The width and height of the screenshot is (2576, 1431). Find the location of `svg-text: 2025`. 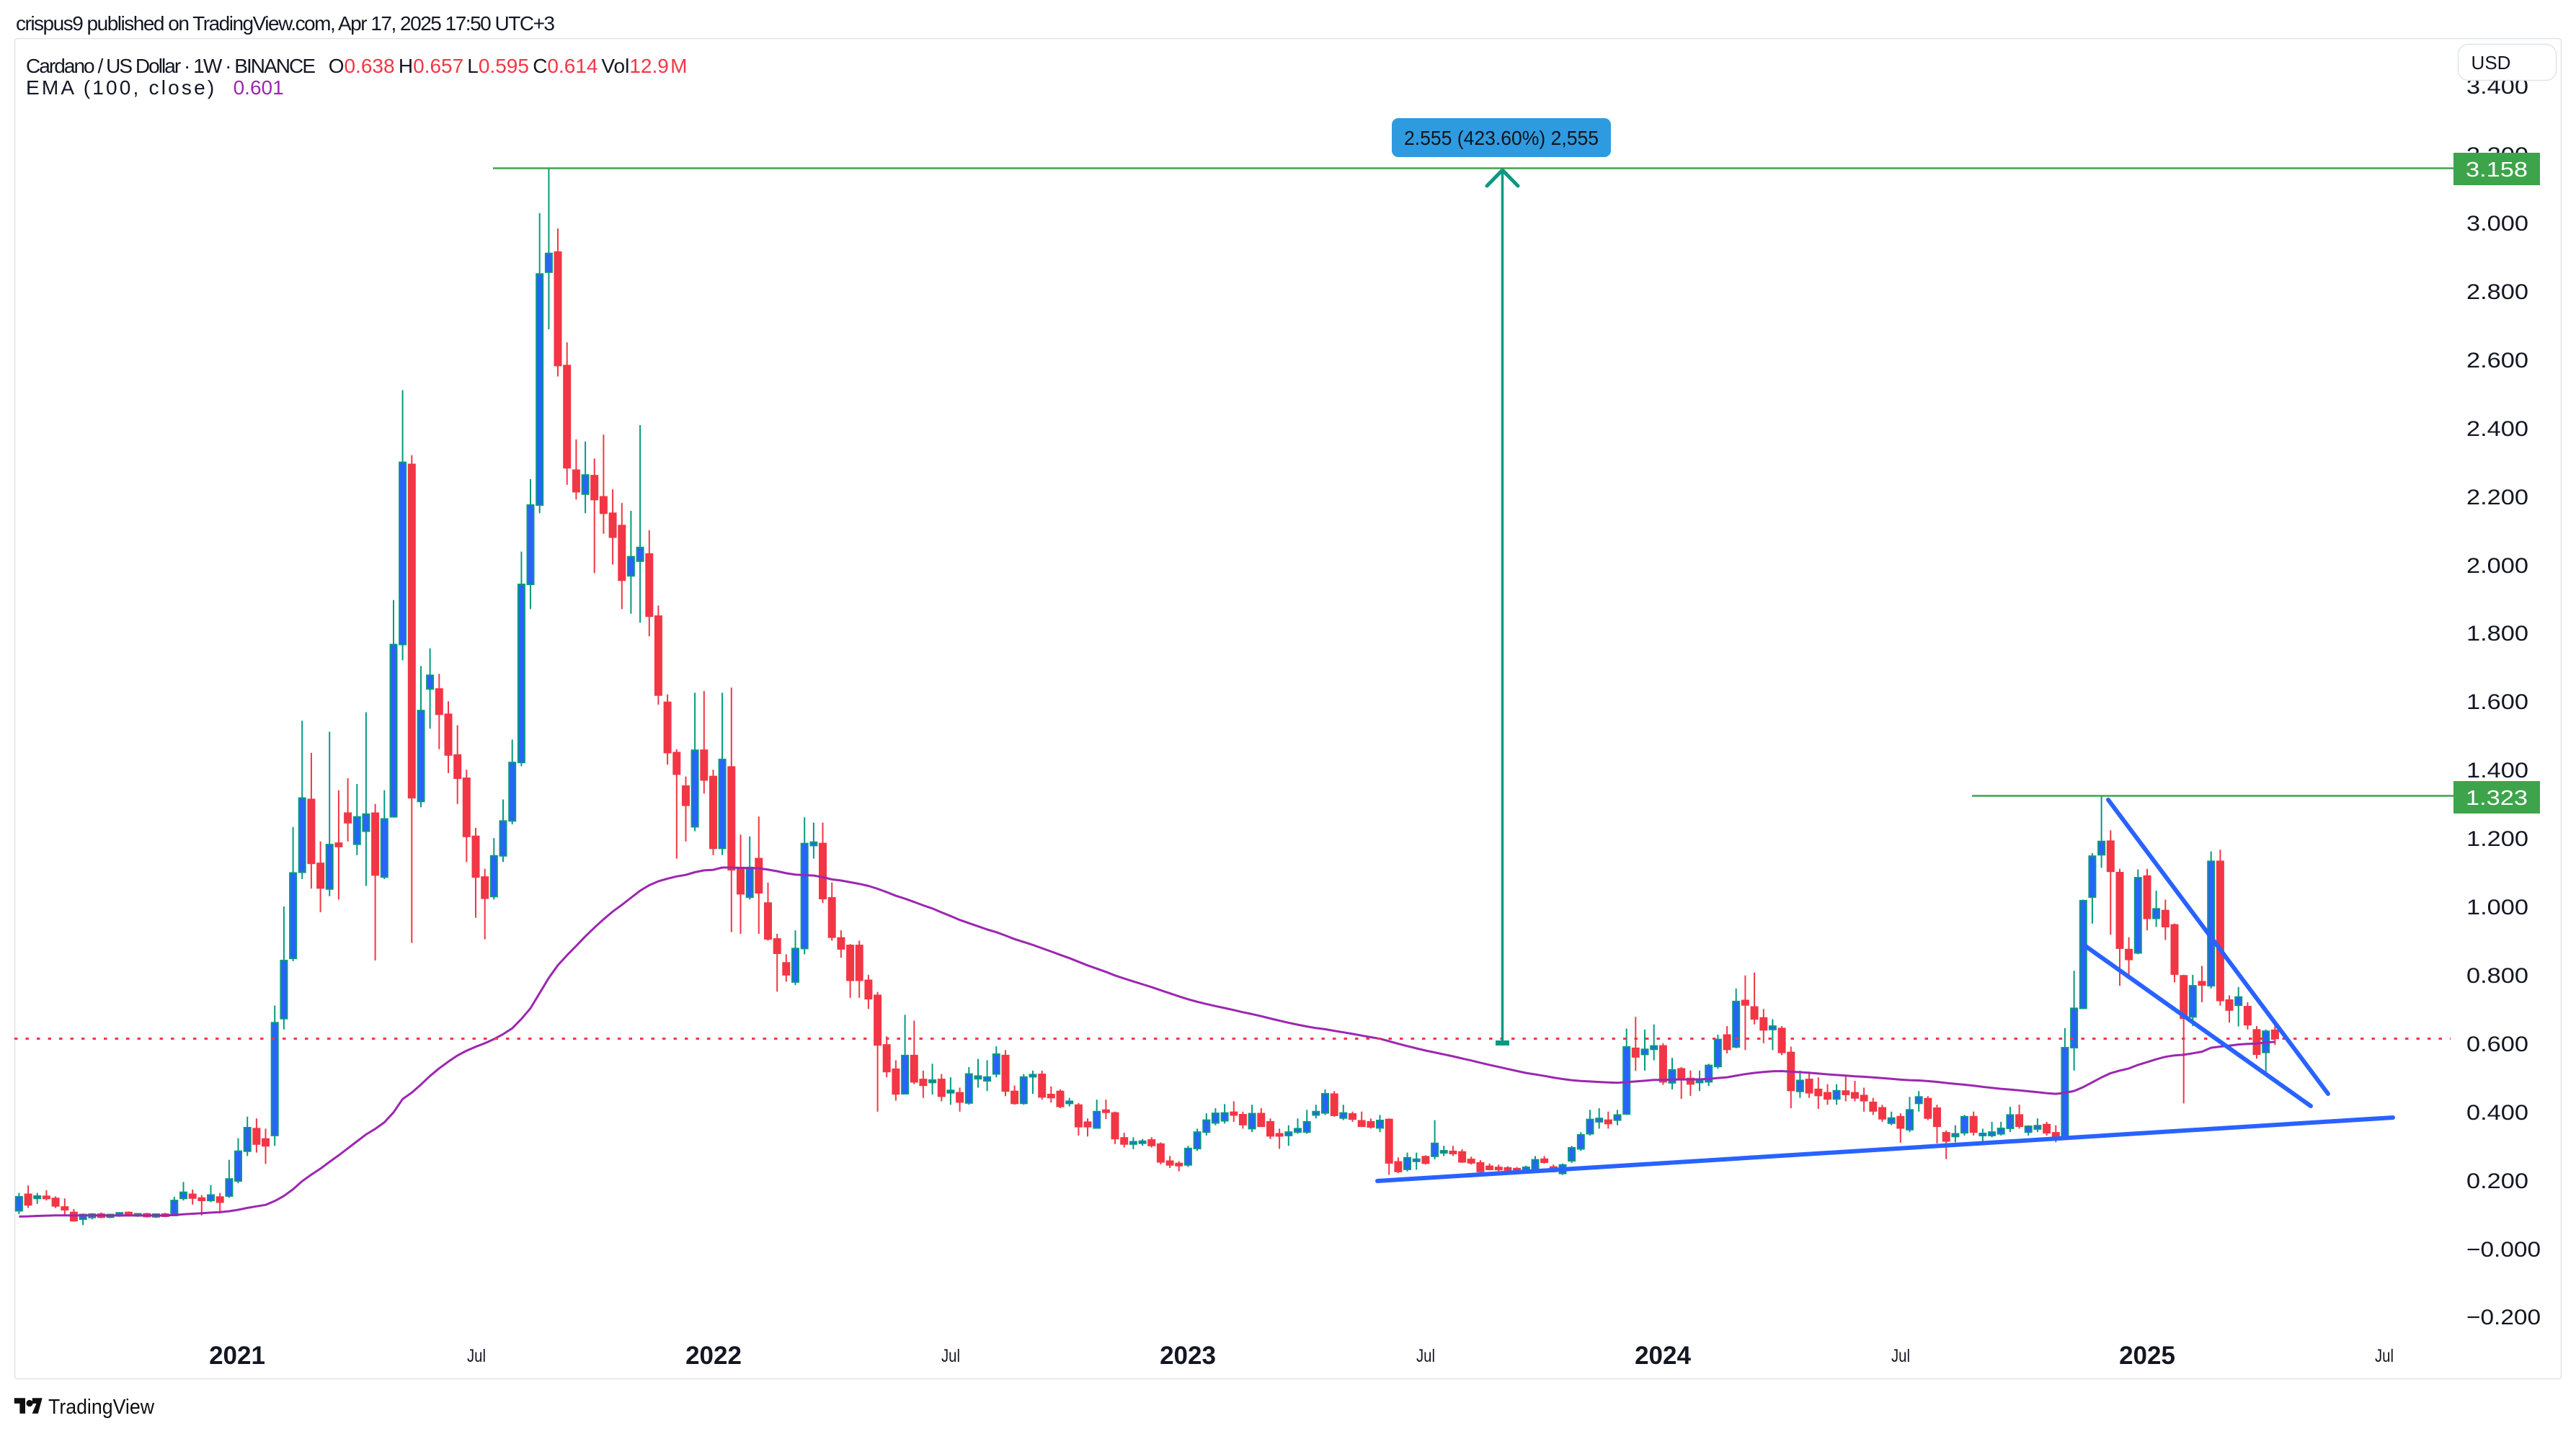

svg-text: 2025 is located at coordinates (2147, 1356).